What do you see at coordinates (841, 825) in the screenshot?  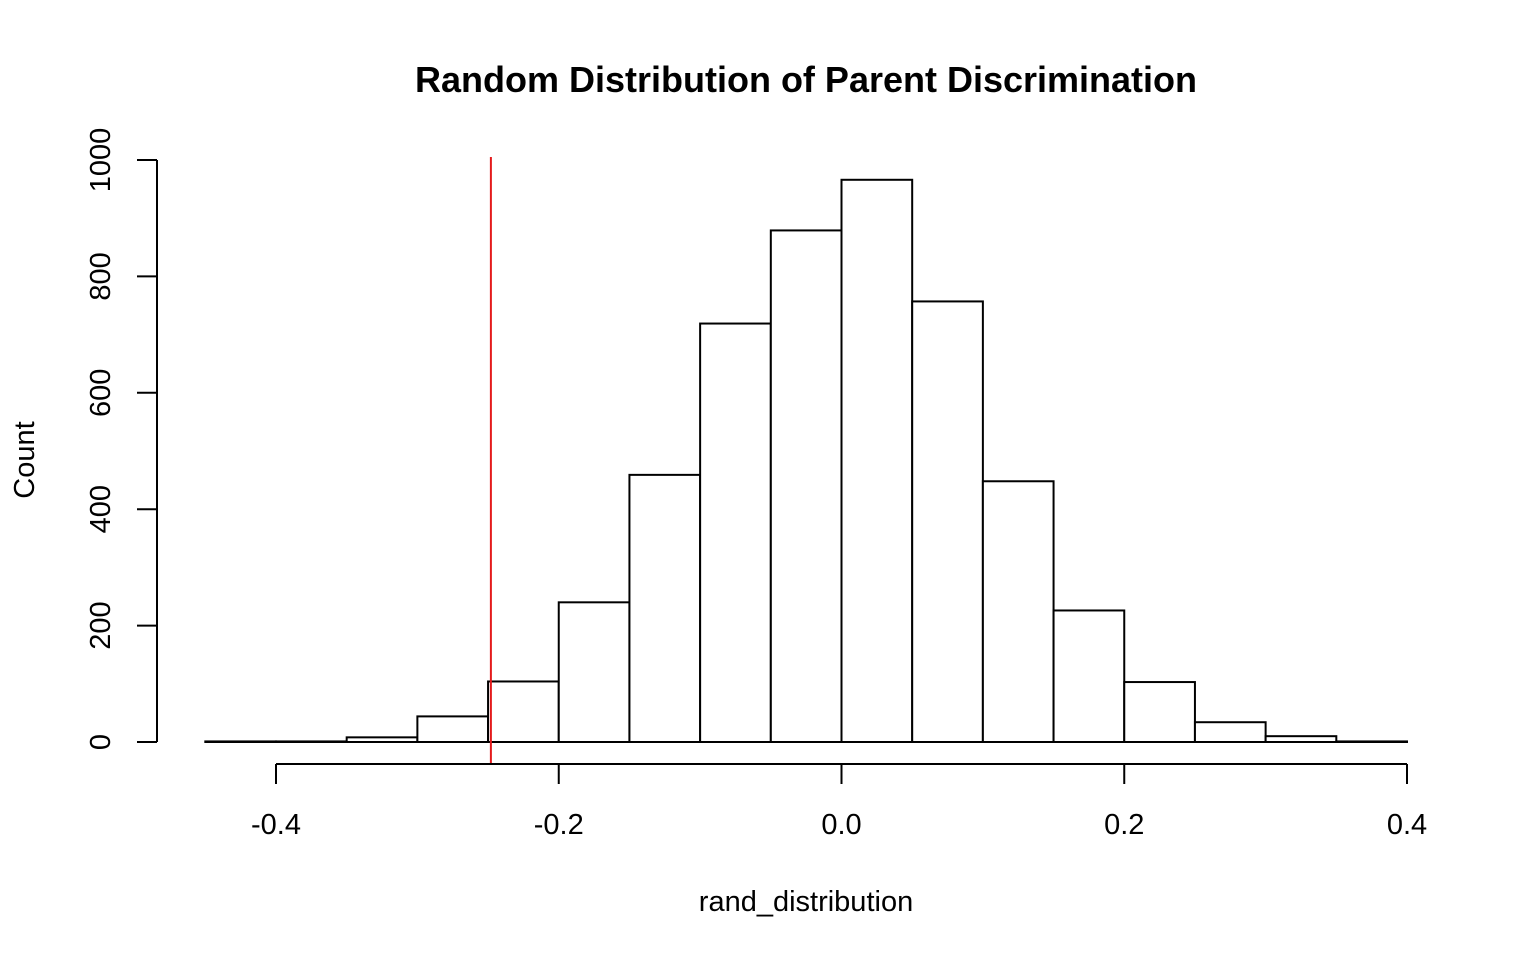 I see `x-tick-label: 0.0` at bounding box center [841, 825].